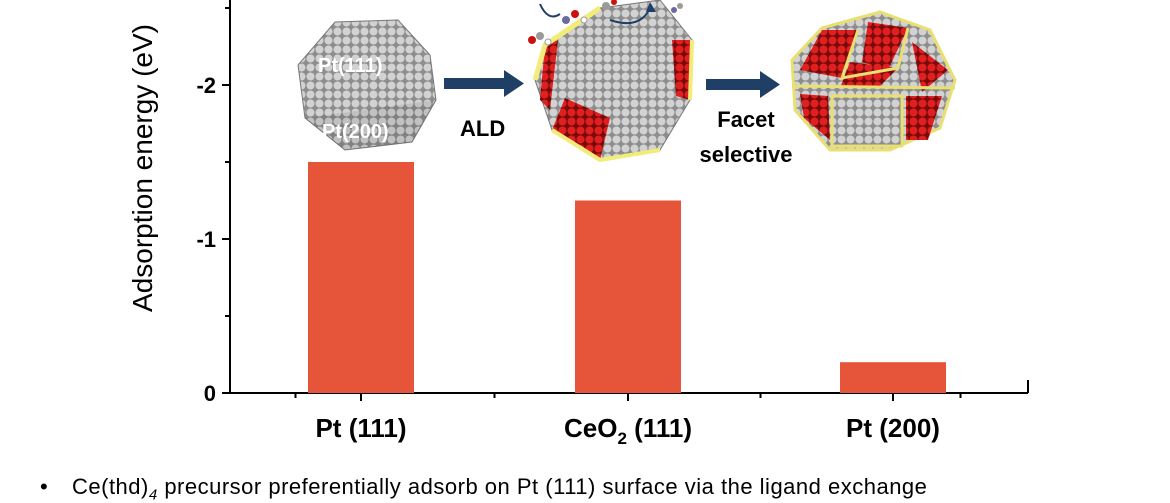 Image resolution: width=1170 pixels, height=503 pixels. What do you see at coordinates (743, 84) in the screenshot?
I see `arrow-facet-selective` at bounding box center [743, 84].